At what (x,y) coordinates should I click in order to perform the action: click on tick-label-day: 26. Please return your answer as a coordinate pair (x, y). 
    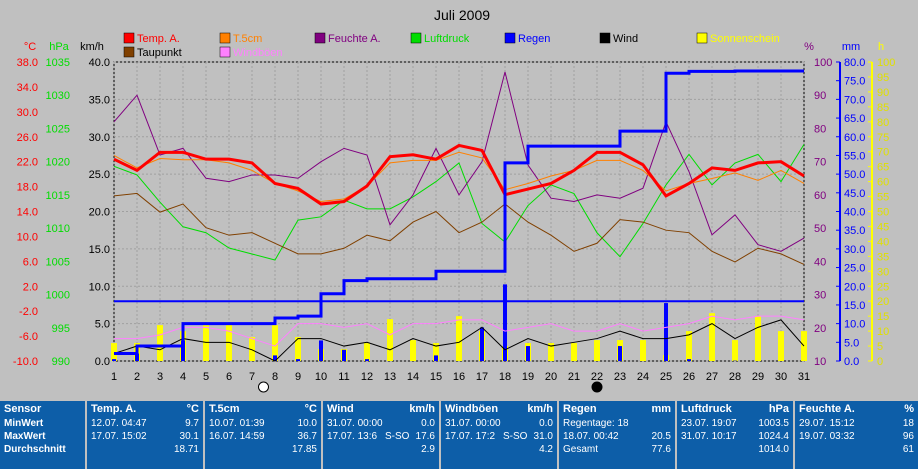
    Looking at the image, I should click on (689, 377).